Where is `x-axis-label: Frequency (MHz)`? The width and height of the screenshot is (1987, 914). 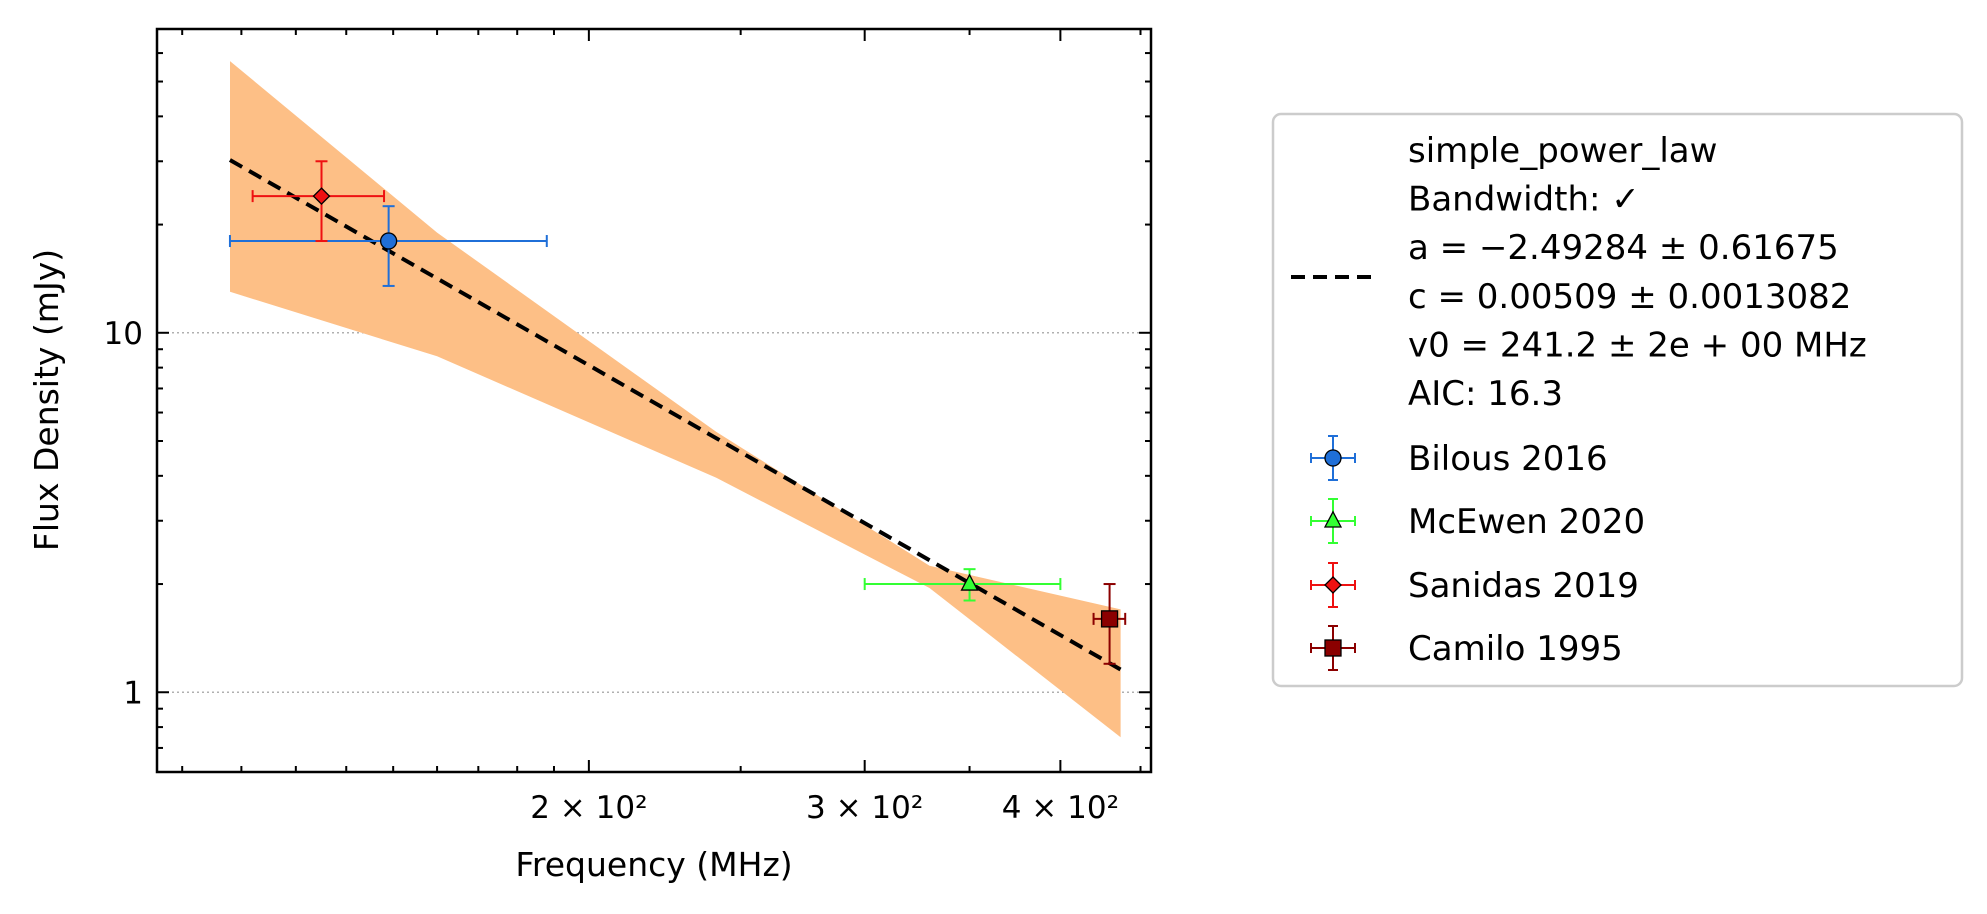
x-axis-label: Frequency (MHz) is located at coordinates (653, 864).